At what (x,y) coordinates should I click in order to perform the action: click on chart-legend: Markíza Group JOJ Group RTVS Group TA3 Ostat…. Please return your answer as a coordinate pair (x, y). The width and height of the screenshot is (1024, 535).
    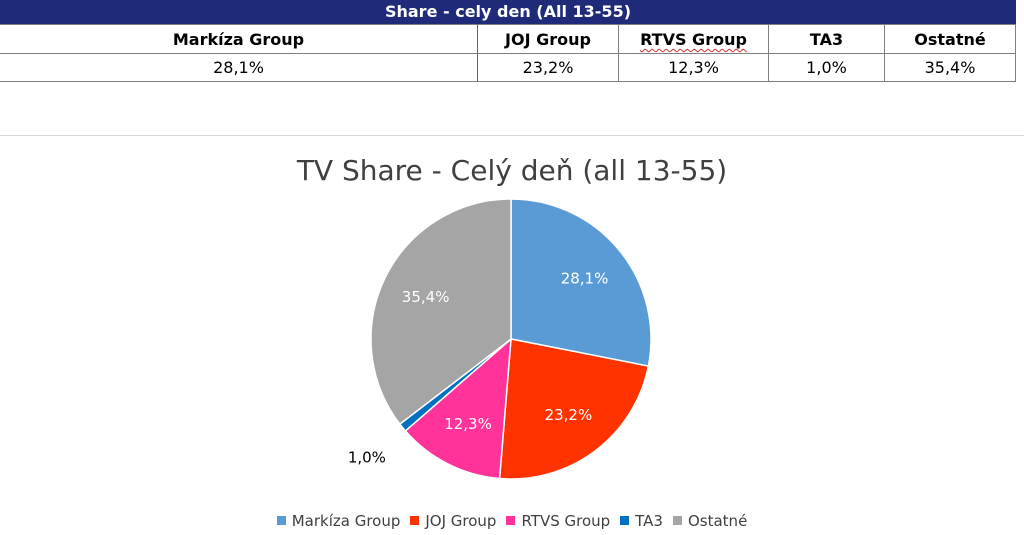
    Looking at the image, I should click on (512, 521).